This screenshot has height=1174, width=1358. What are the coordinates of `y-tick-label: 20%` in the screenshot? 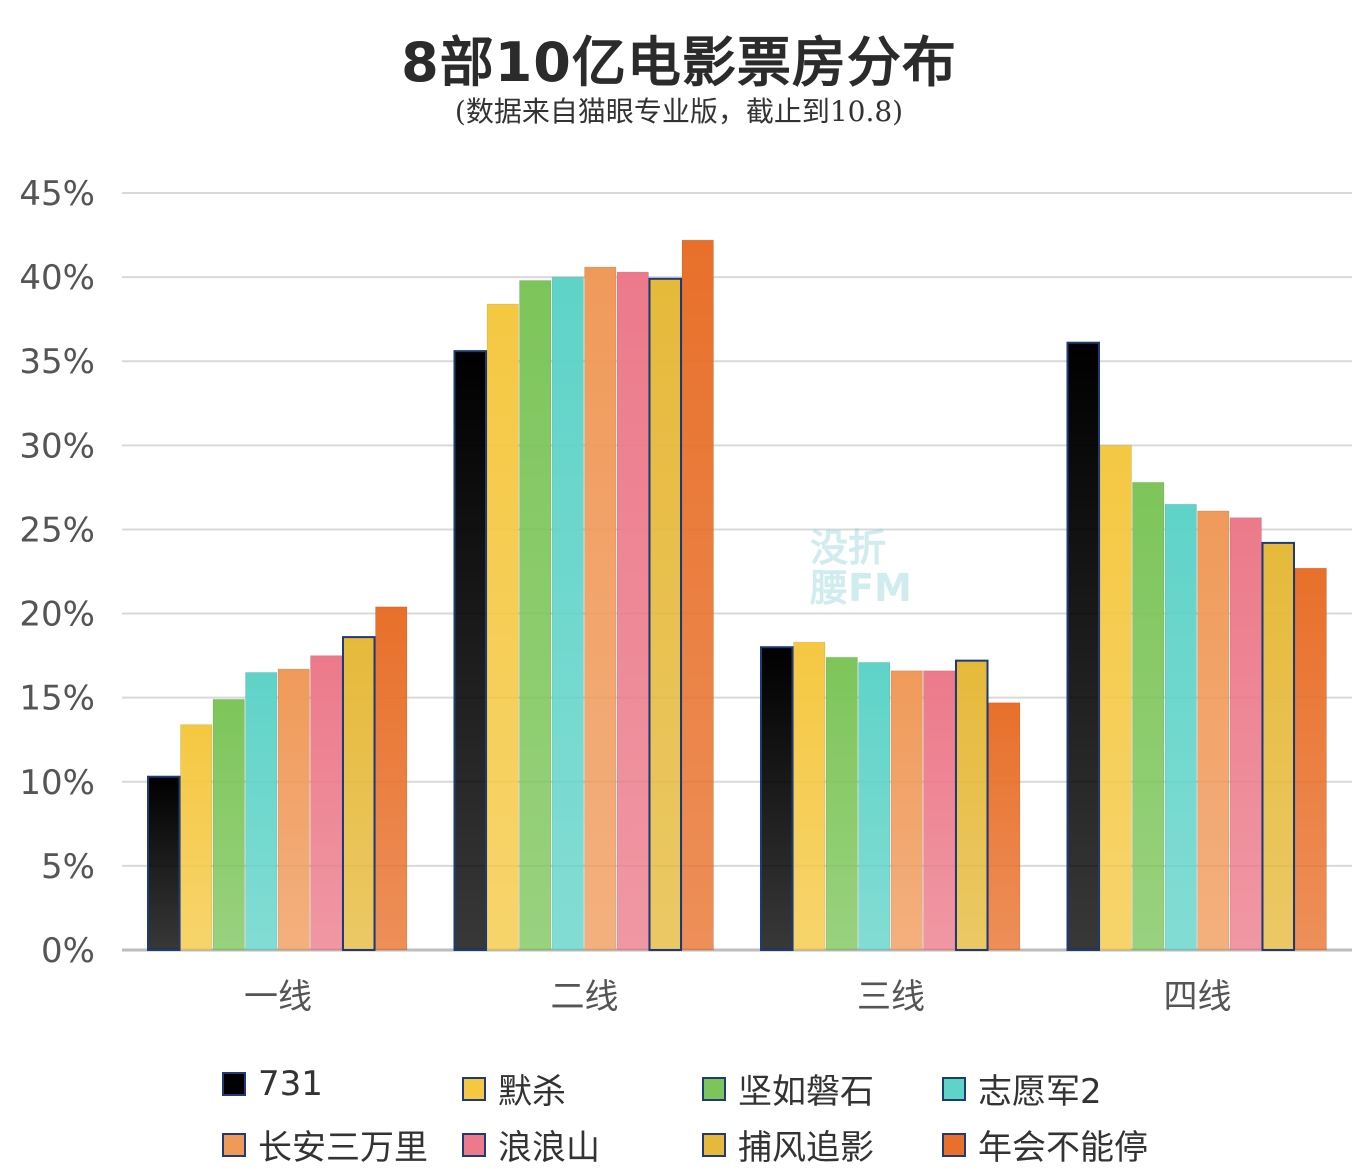 It's located at (57, 615).